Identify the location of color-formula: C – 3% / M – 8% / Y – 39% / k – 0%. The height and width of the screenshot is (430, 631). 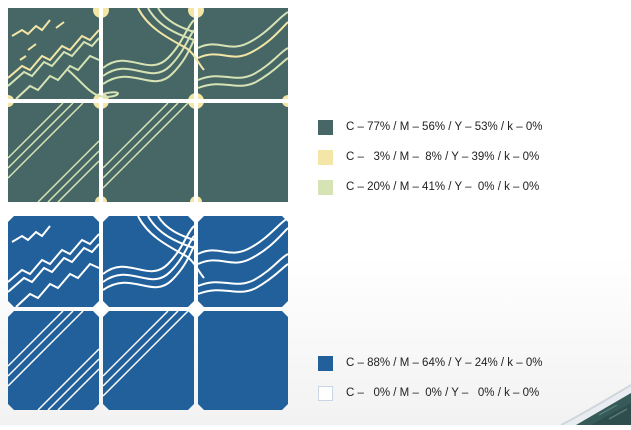
(443, 157).